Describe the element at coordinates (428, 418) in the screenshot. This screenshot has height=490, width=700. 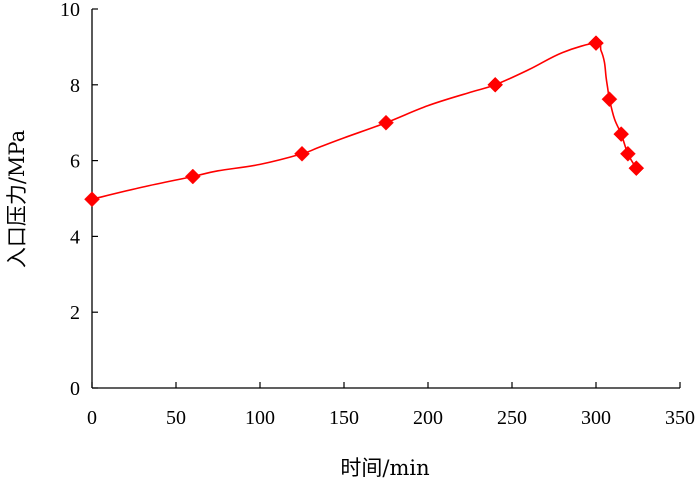
I see `x-tick-label: 200` at that location.